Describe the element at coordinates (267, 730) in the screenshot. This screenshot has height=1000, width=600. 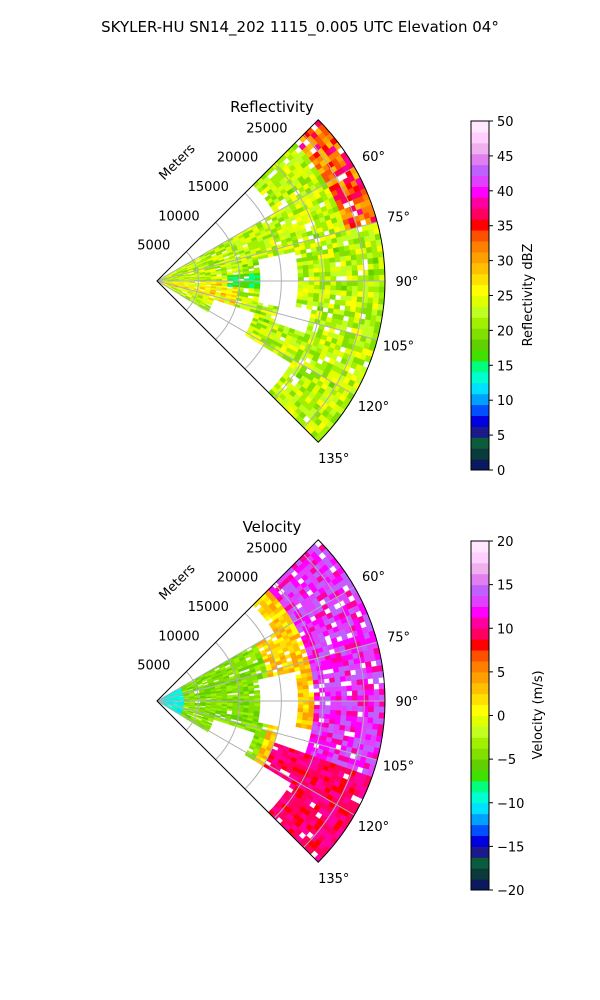
I see `azimuth-spoke` at that location.